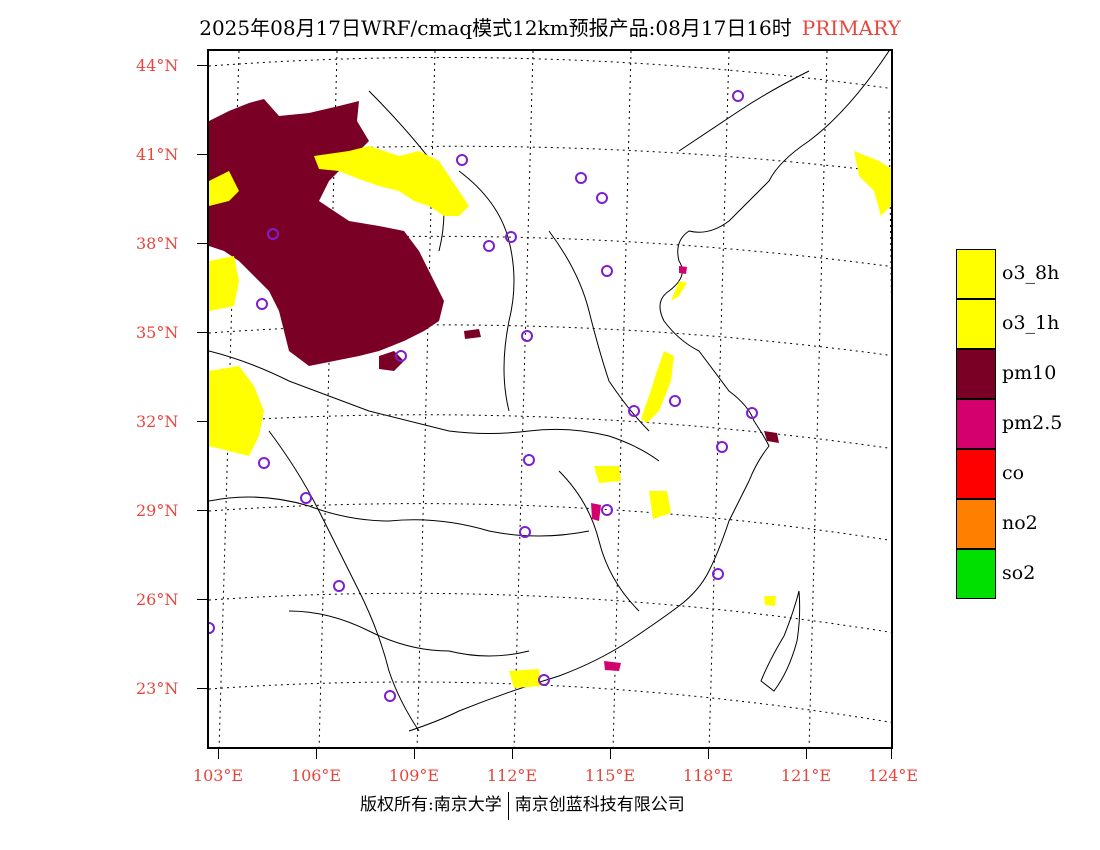 The width and height of the screenshot is (1100, 850). What do you see at coordinates (316, 775) in the screenshot?
I see `lon-label-106: 106°E` at bounding box center [316, 775].